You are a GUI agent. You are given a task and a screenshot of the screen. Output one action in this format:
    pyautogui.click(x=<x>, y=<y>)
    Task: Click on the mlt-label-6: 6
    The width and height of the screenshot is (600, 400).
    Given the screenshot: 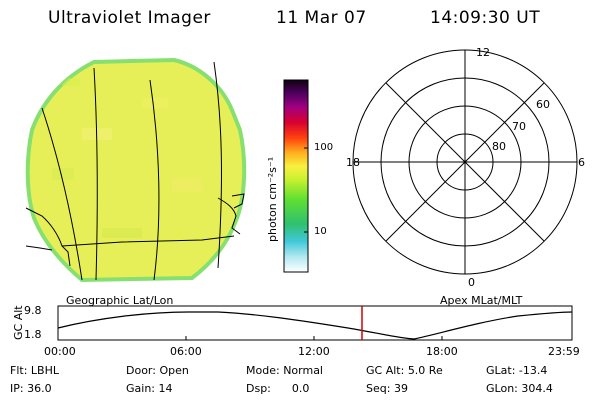 What is the action you would take?
    pyautogui.click(x=581, y=162)
    